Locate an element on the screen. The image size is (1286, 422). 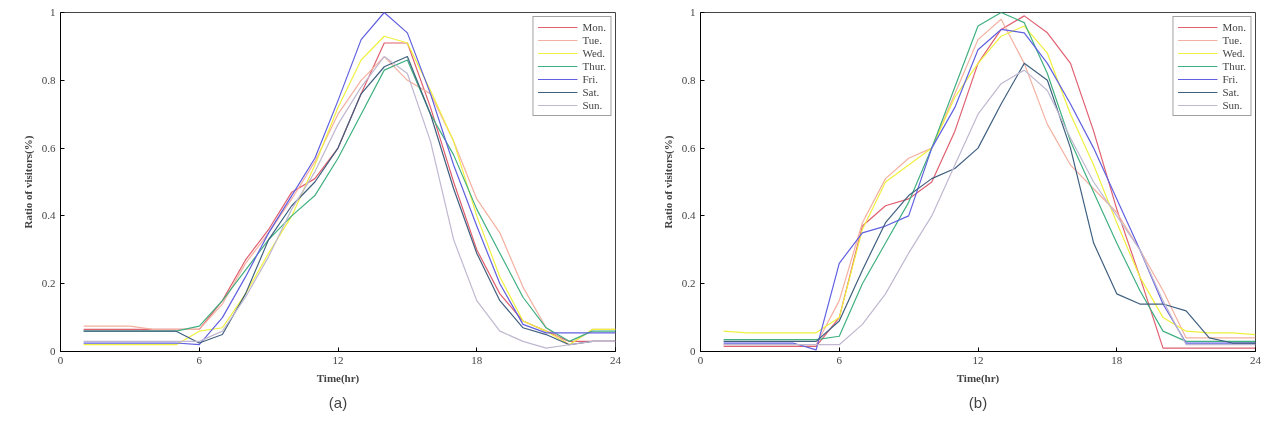
text: (b) is located at coordinates (978, 402).